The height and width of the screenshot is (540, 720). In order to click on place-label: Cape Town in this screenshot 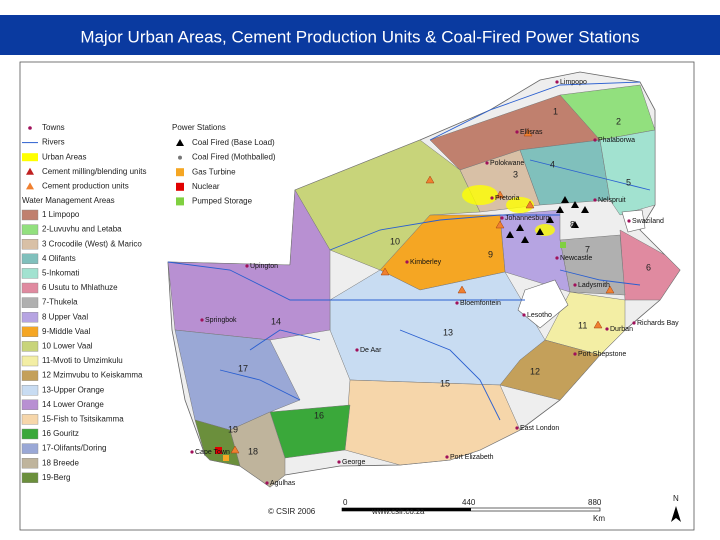, I will do `click(212, 452)`.